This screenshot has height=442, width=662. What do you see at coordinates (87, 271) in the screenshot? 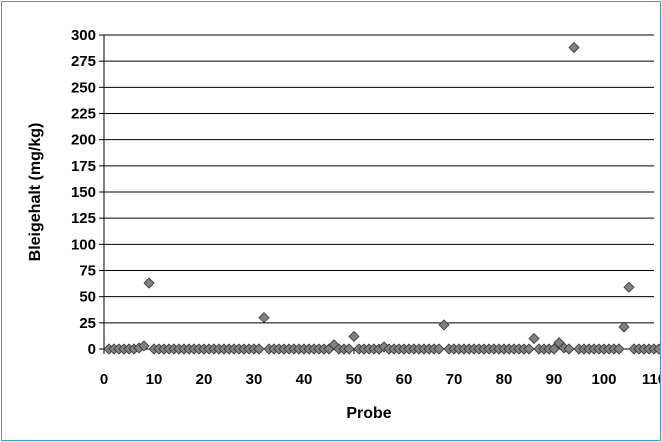
I see `y-tick-label-3: 75` at bounding box center [87, 271].